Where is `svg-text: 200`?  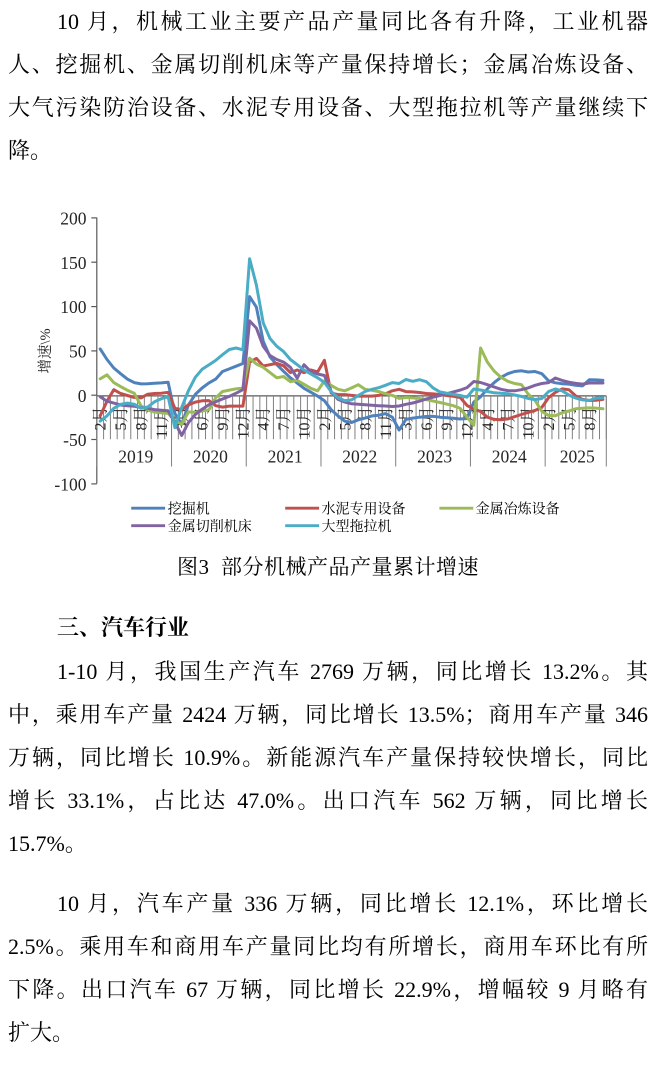 svg-text: 200 is located at coordinates (73, 219).